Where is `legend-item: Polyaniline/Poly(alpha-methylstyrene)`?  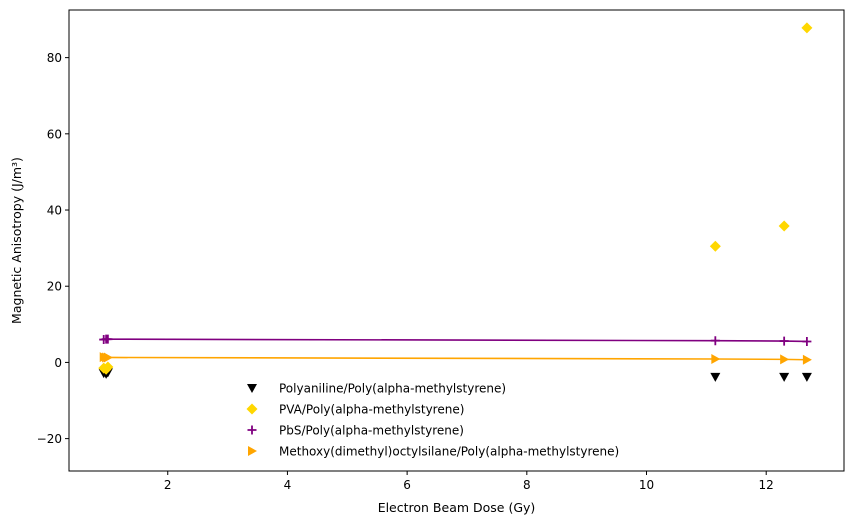 legend-item: Polyaniline/Poly(alpha-methylstyrene) is located at coordinates (376, 389).